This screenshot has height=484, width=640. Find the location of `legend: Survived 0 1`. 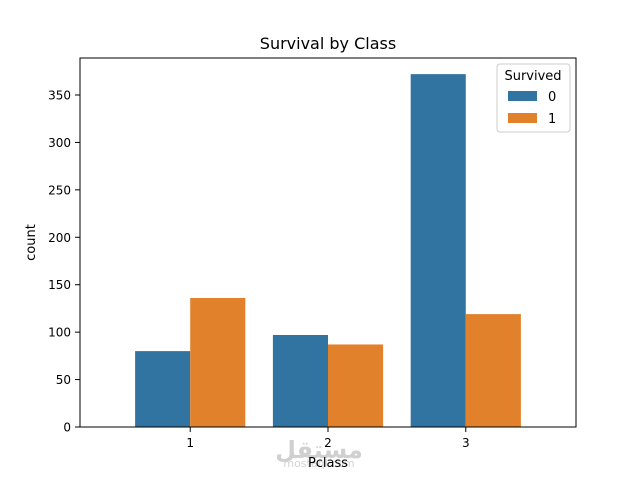

legend: Survived 0 1 is located at coordinates (533, 98).